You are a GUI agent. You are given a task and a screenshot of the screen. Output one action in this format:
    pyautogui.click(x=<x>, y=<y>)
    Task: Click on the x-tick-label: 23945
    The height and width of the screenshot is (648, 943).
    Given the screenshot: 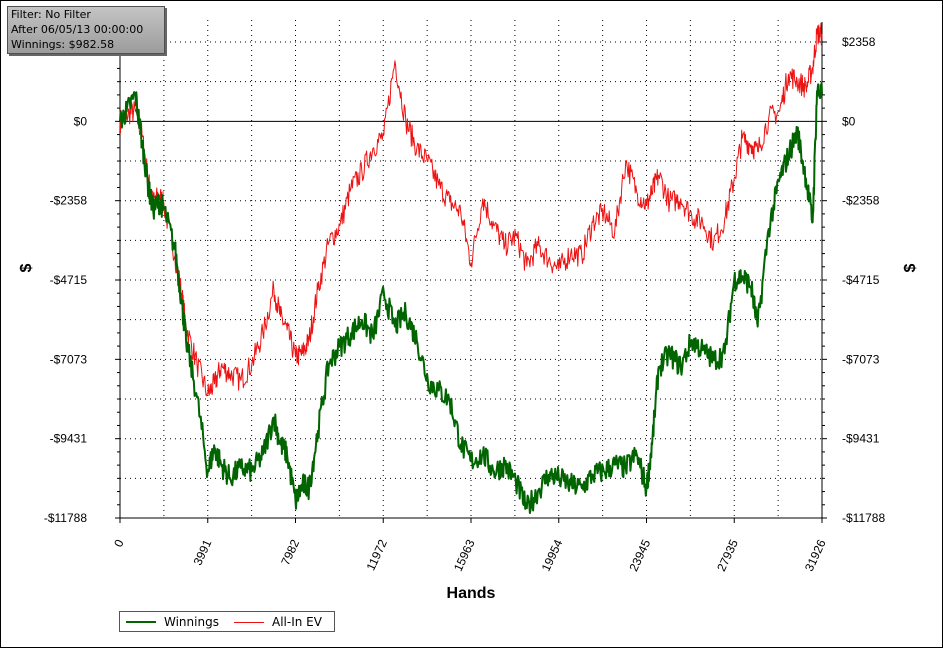 What is the action you would take?
    pyautogui.click(x=639, y=555)
    